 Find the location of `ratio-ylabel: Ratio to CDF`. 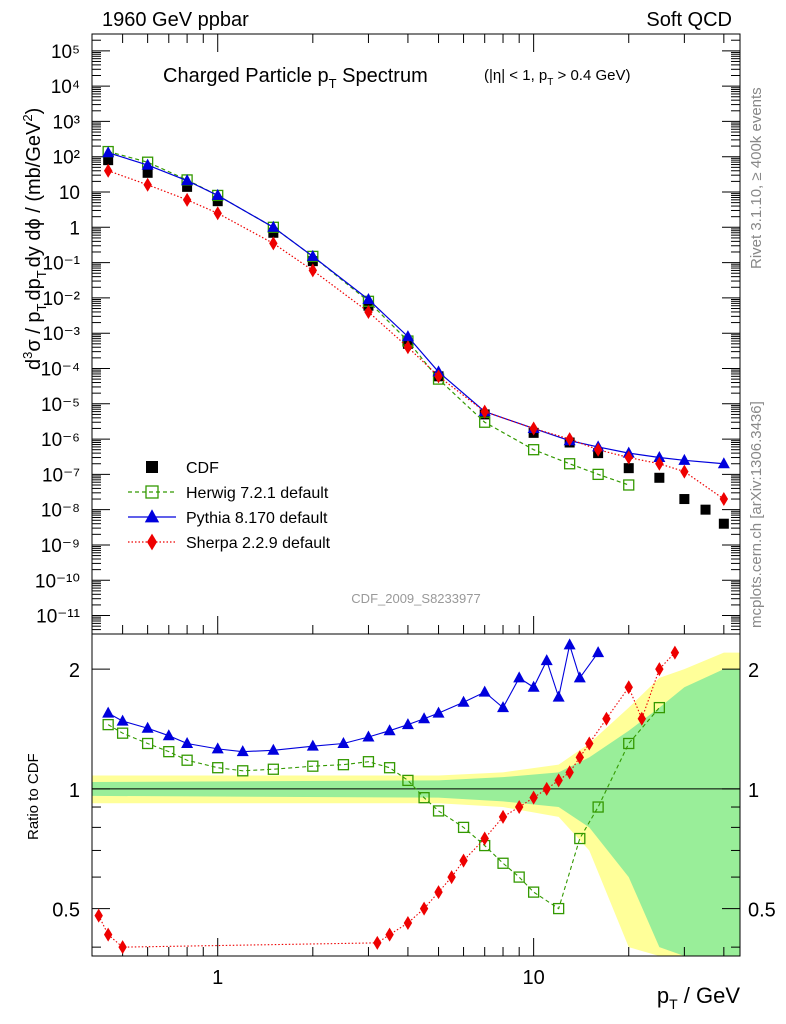

ratio-ylabel: Ratio to CDF is located at coordinates (33, 796).